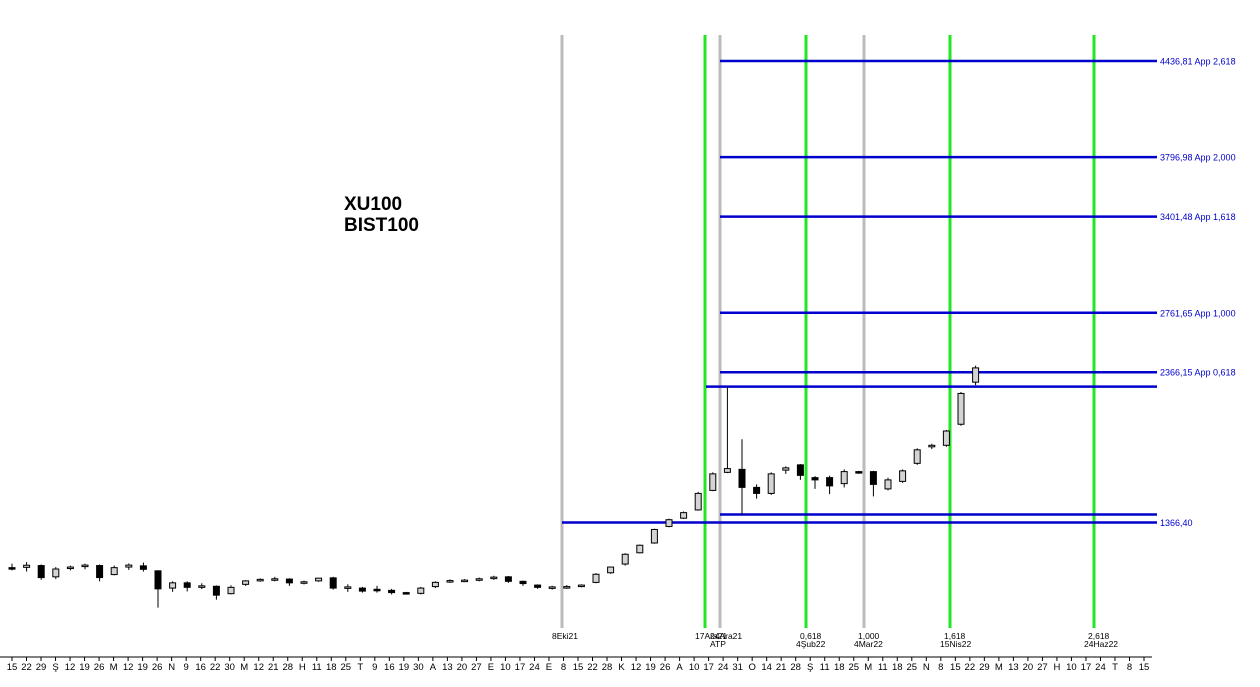 Image resolution: width=1260 pixels, height=687 pixels. What do you see at coordinates (766, 667) in the screenshot?
I see `date-tick-label: 14` at bounding box center [766, 667].